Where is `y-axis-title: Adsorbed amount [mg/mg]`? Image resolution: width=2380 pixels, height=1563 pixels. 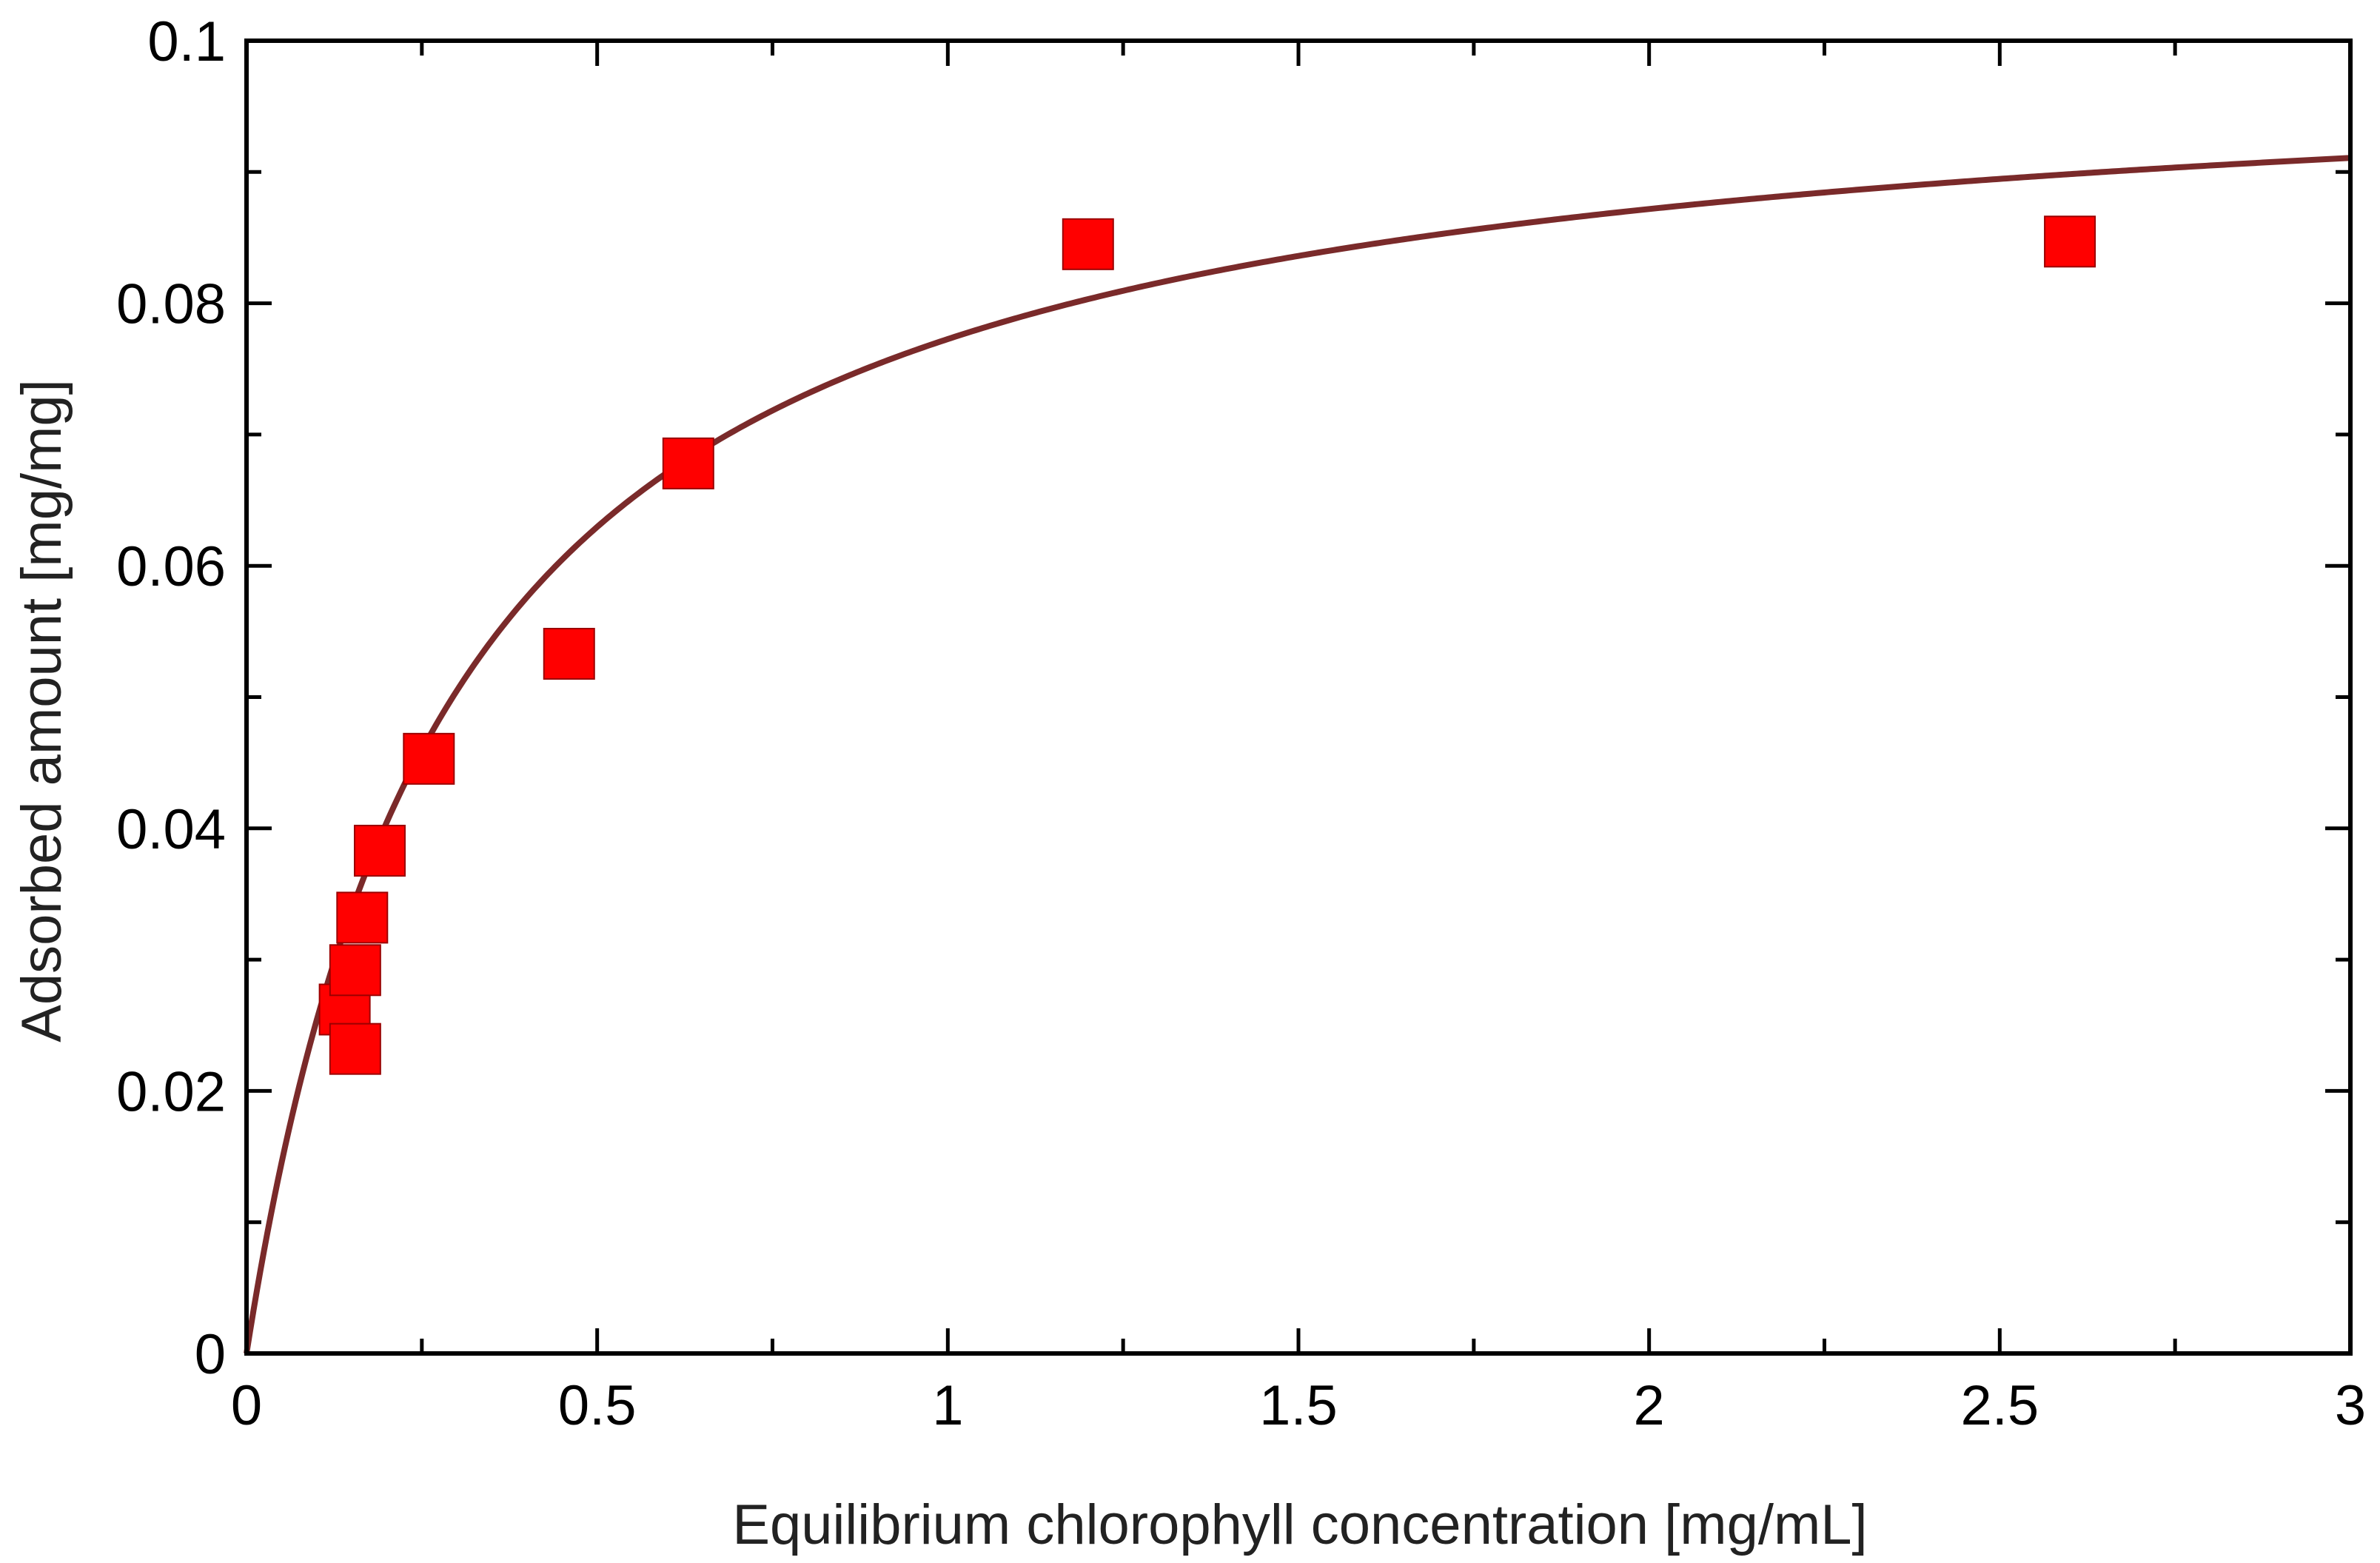
y-axis-title: Adsorbed amount [mg/mg] is located at coordinates (41, 710).